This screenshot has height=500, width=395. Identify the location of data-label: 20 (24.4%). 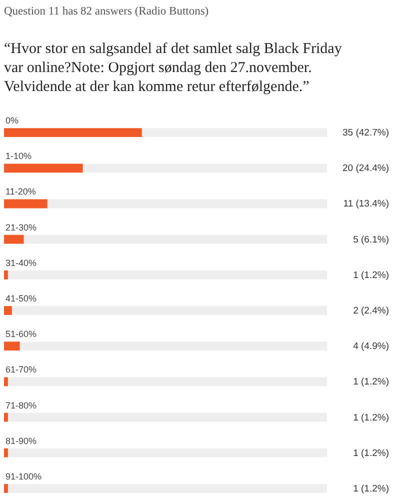
(365, 168).